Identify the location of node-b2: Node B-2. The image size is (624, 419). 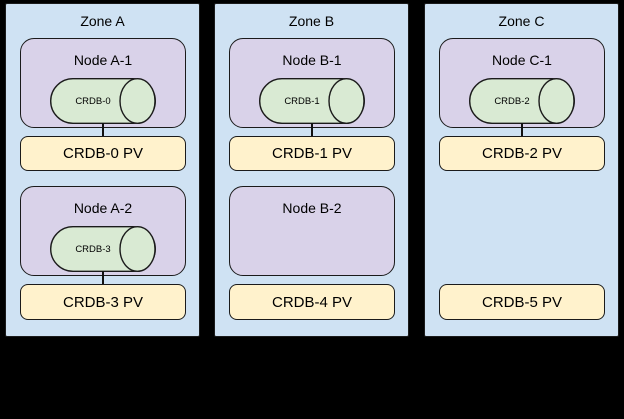
(312, 231).